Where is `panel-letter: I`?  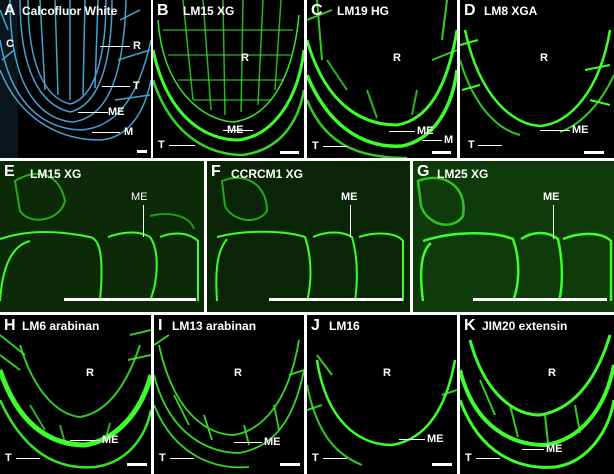 panel-letter: I is located at coordinates (160, 325).